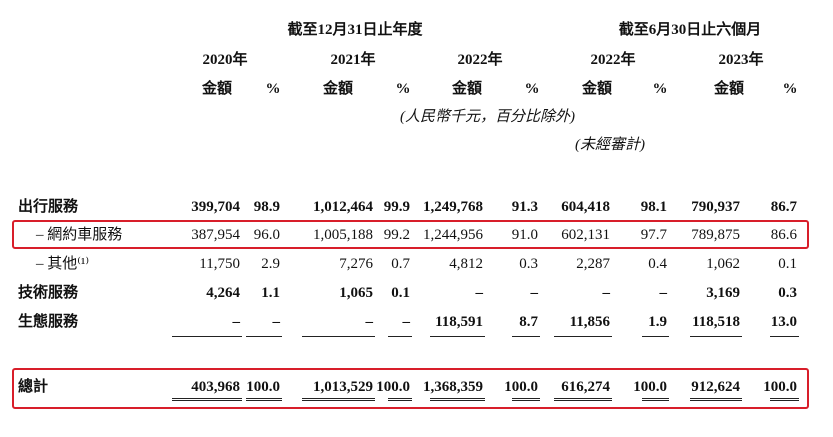 This screenshot has height=437, width=833. Describe the element at coordinates (613, 60) in the screenshot. I see `year-header-2022-h1: 2022年` at that location.